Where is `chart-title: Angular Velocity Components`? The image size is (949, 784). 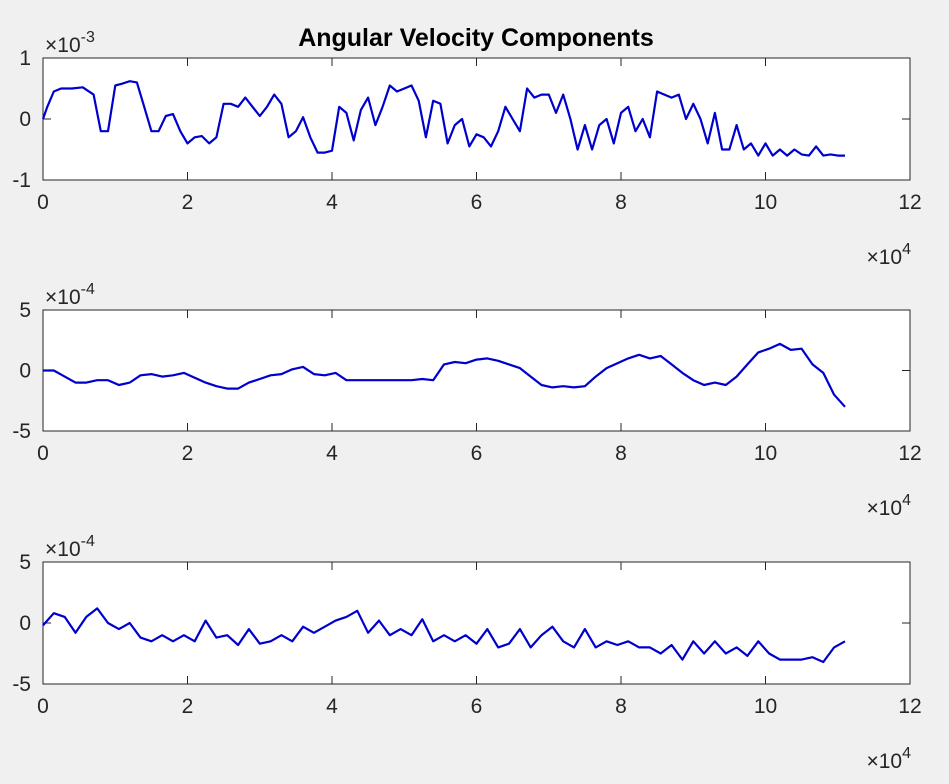 chart-title: Angular Velocity Components is located at coordinates (476, 38).